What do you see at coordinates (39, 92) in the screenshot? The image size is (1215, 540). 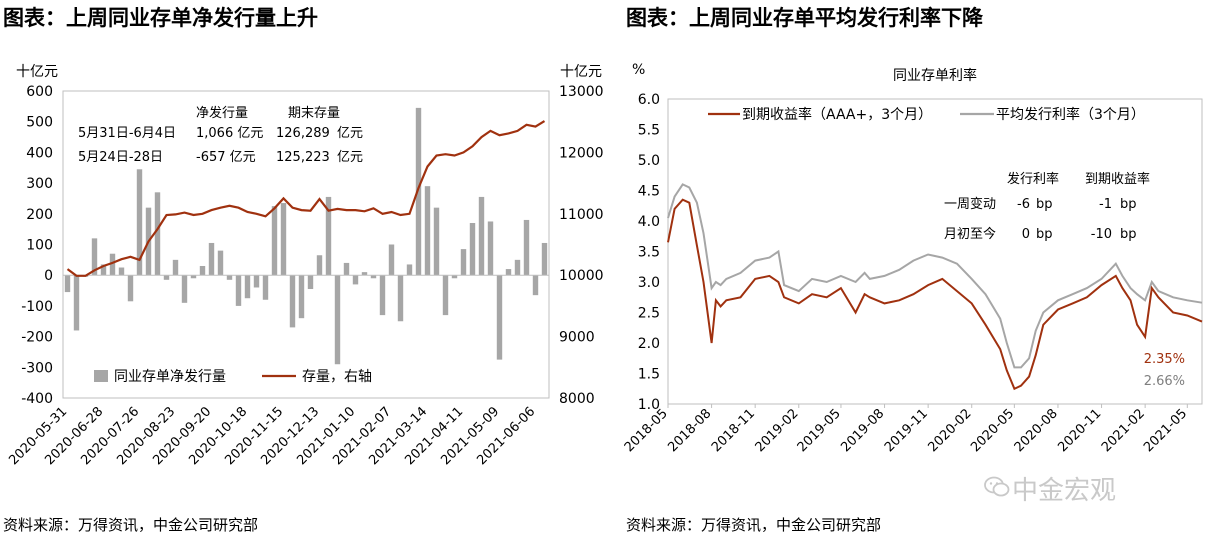 I see `y-tick-label-left: 600` at bounding box center [39, 92].